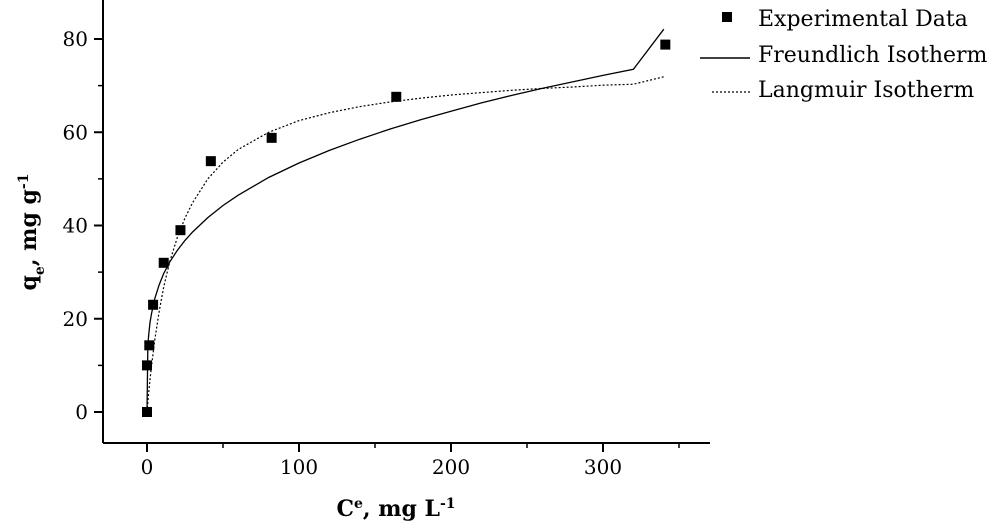 The width and height of the screenshot is (1000, 523). I want to click on x-tick-label: 0, so click(147, 467).